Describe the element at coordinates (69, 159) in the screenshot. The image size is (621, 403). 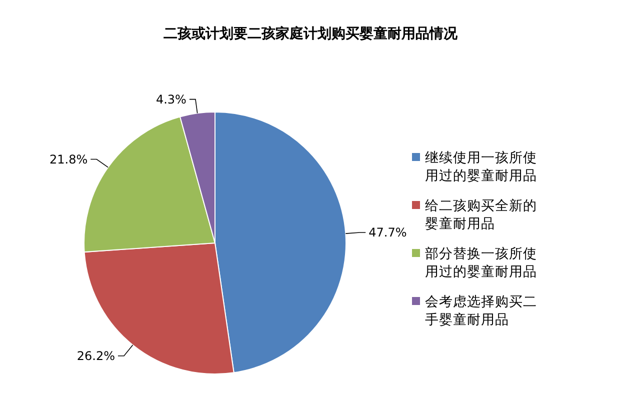
I see `data-label: 21.8%` at that location.